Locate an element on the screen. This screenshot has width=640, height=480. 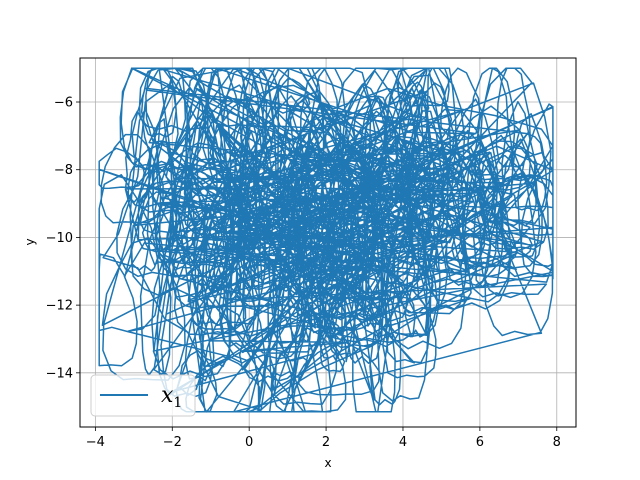
y-axis-ticks: −14 −12 −10 −8 −6 is located at coordinates (63, 238).